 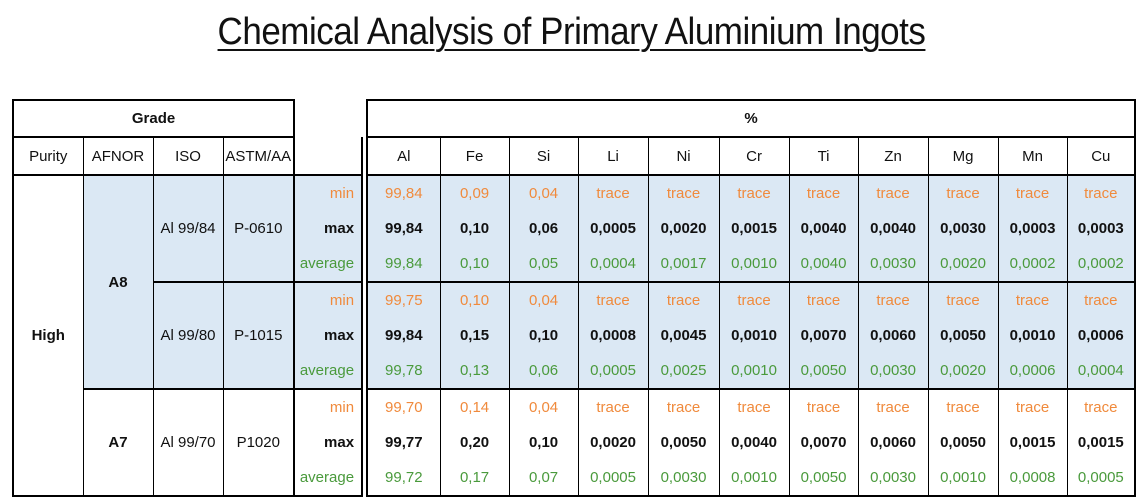 What do you see at coordinates (1102, 228) in the screenshot?
I see `value-cell: 0,0003` at bounding box center [1102, 228].